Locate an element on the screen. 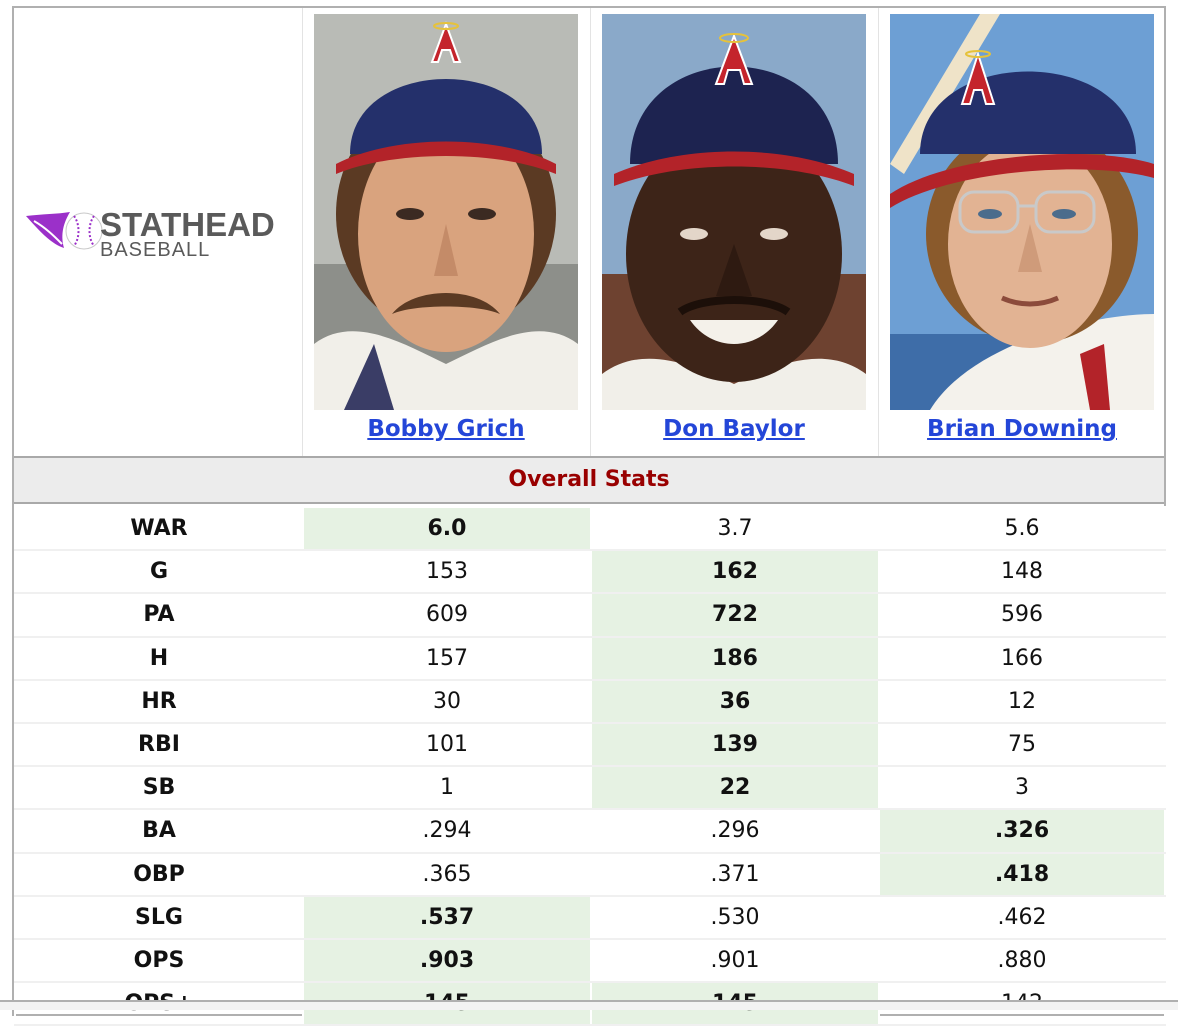 Image resolution: width=1178 pixels, height=1026 pixels. stat-value: 722 is located at coordinates (735, 615).